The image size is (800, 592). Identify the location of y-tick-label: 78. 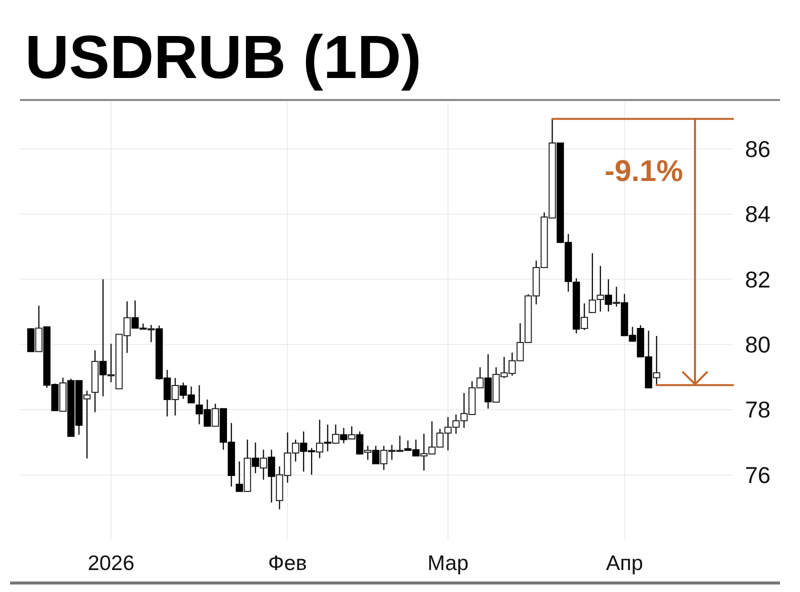
(758, 409).